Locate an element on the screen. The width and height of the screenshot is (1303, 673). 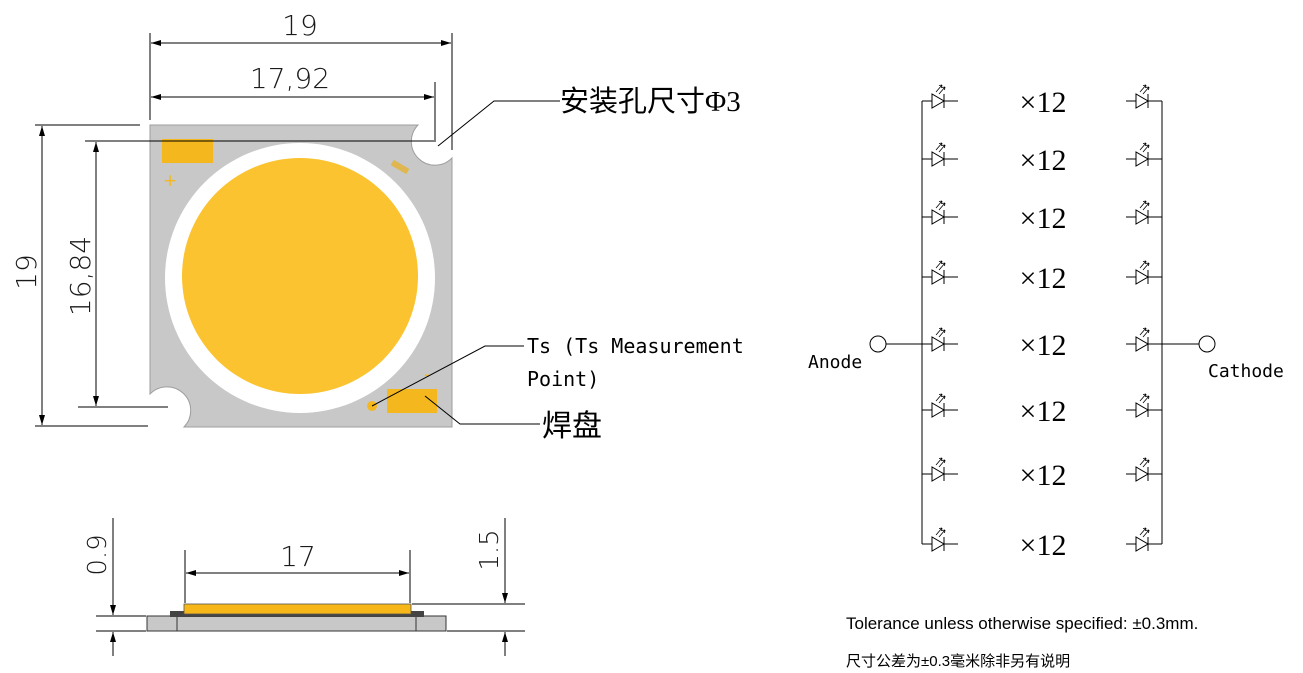
anode-terminal is located at coordinates (878, 344).